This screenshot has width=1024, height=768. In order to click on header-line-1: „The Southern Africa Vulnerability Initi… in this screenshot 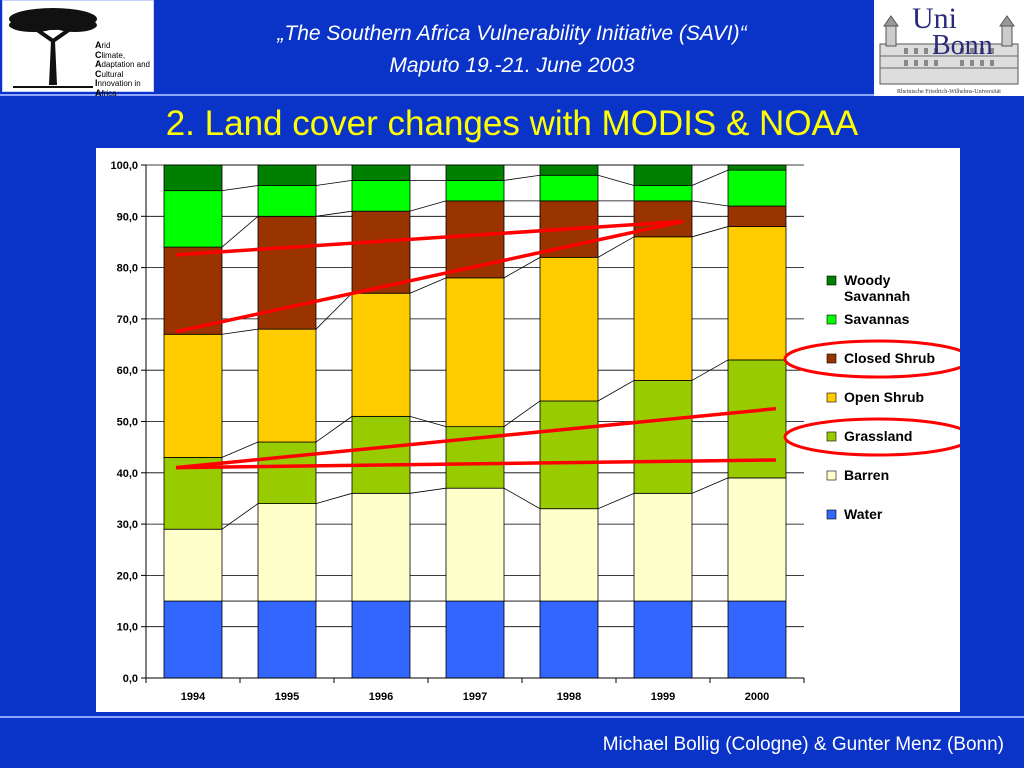, I will do `click(512, 33)`.